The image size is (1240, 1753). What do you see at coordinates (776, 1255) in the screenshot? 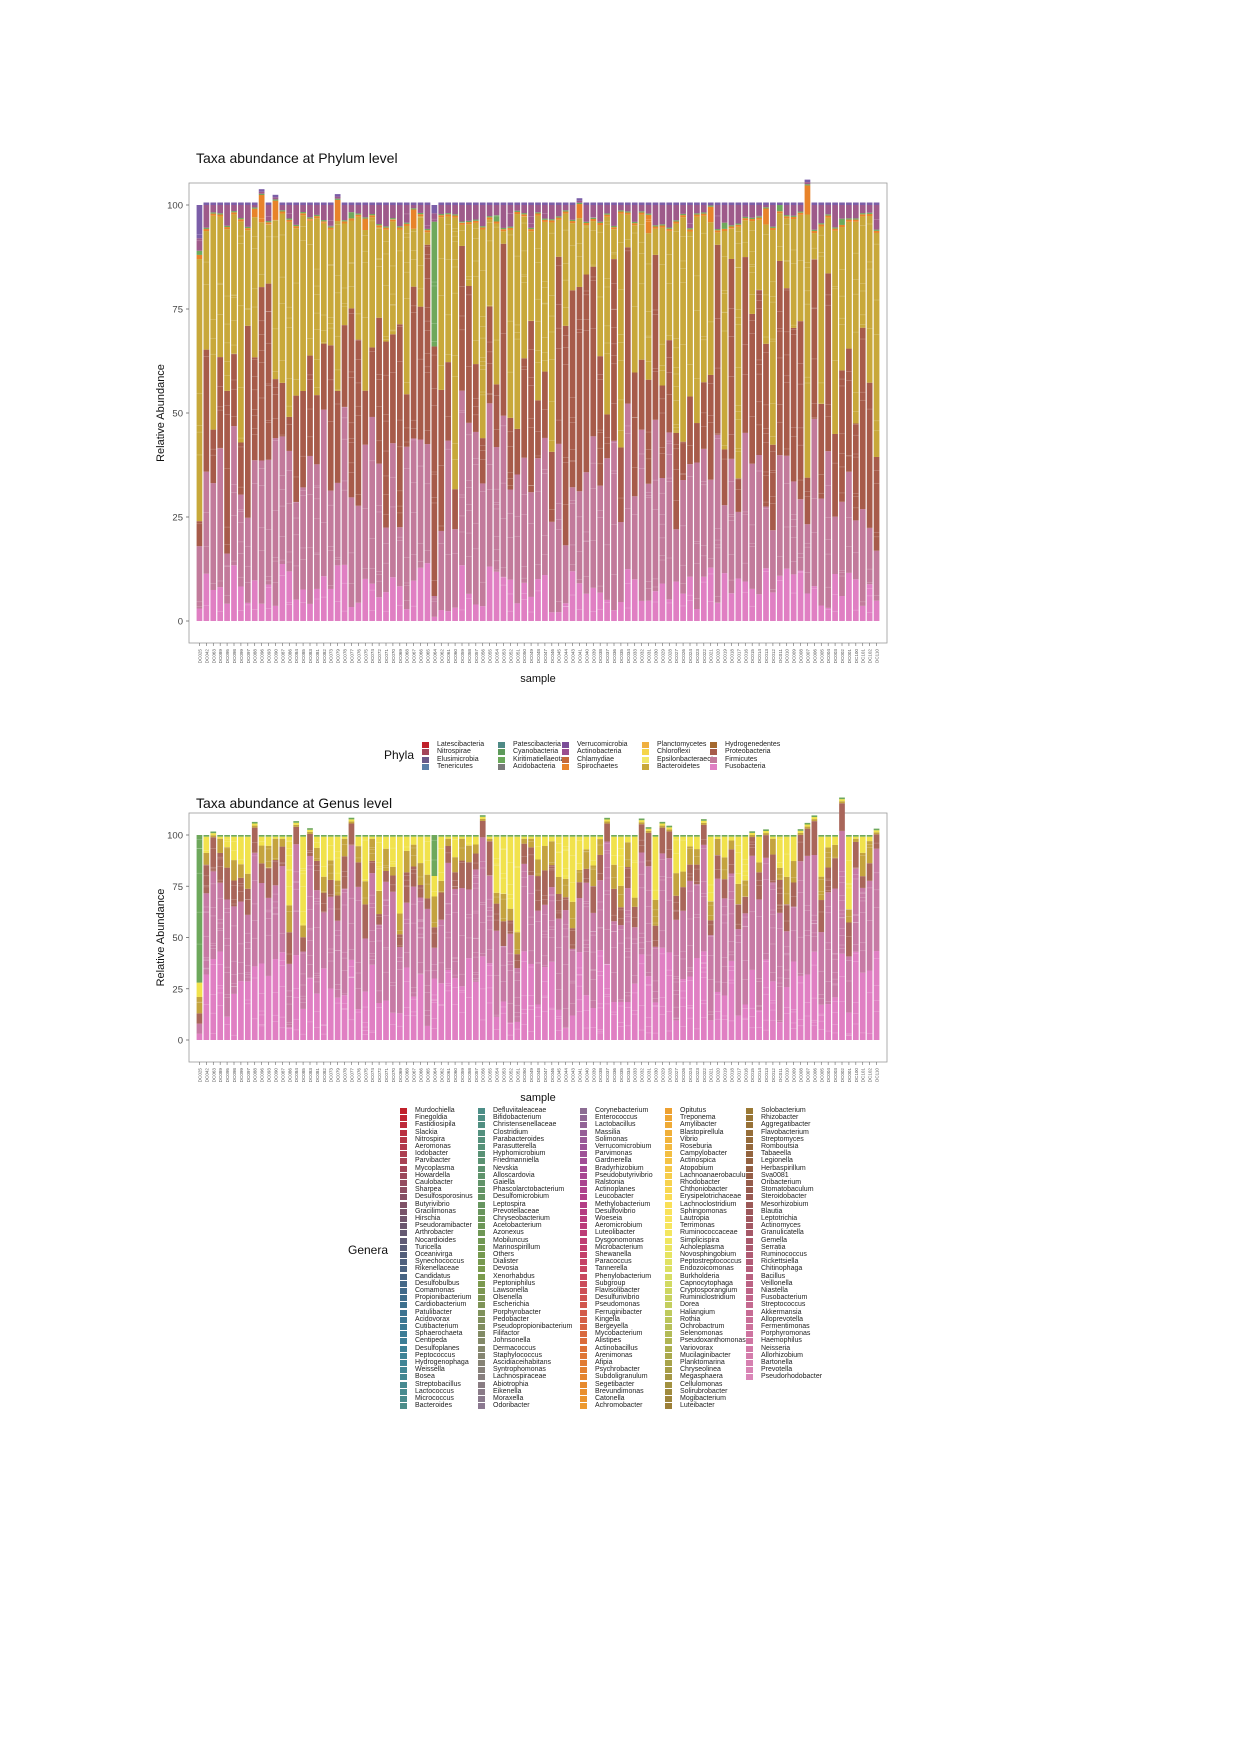
I see `legend-item: Ruminococcus` at bounding box center [776, 1255].